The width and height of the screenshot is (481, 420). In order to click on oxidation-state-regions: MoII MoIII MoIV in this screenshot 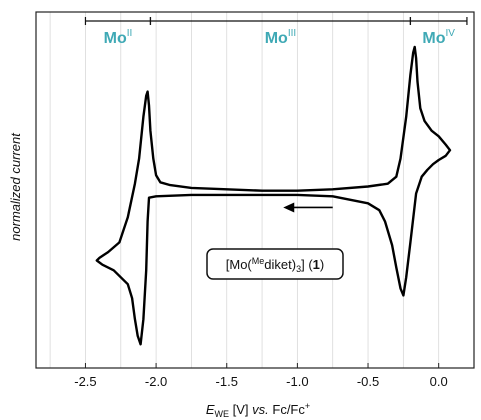, I will do `click(276, 32)`.